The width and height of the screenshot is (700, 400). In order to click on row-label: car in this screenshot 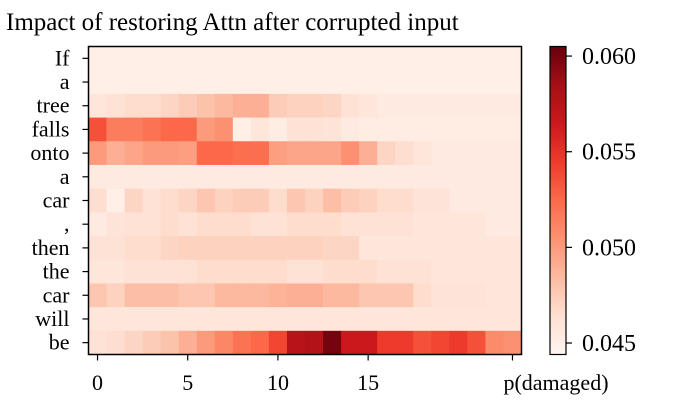, I will do `click(57, 294)`.